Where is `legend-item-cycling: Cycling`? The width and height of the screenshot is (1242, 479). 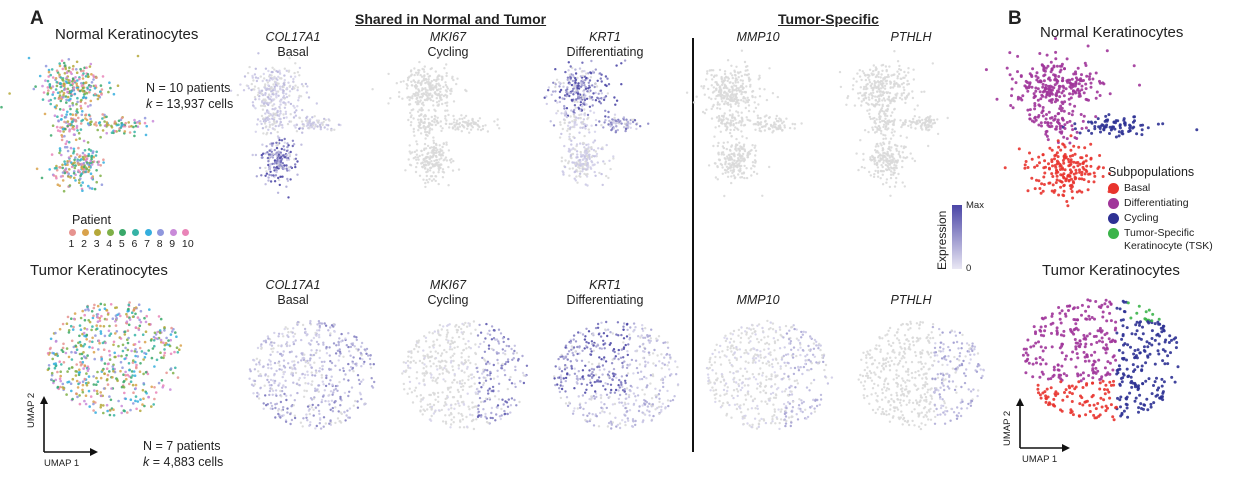 legend-item-cycling: Cycling is located at coordinates (1173, 218).